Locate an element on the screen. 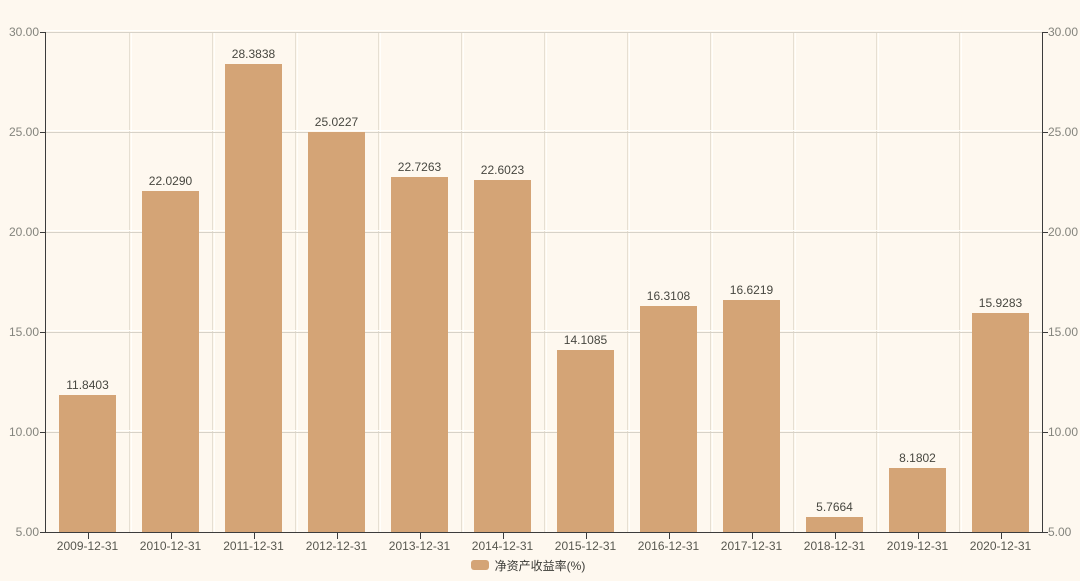  y-axis-label-left: 5.00 is located at coordinates (27, 532).